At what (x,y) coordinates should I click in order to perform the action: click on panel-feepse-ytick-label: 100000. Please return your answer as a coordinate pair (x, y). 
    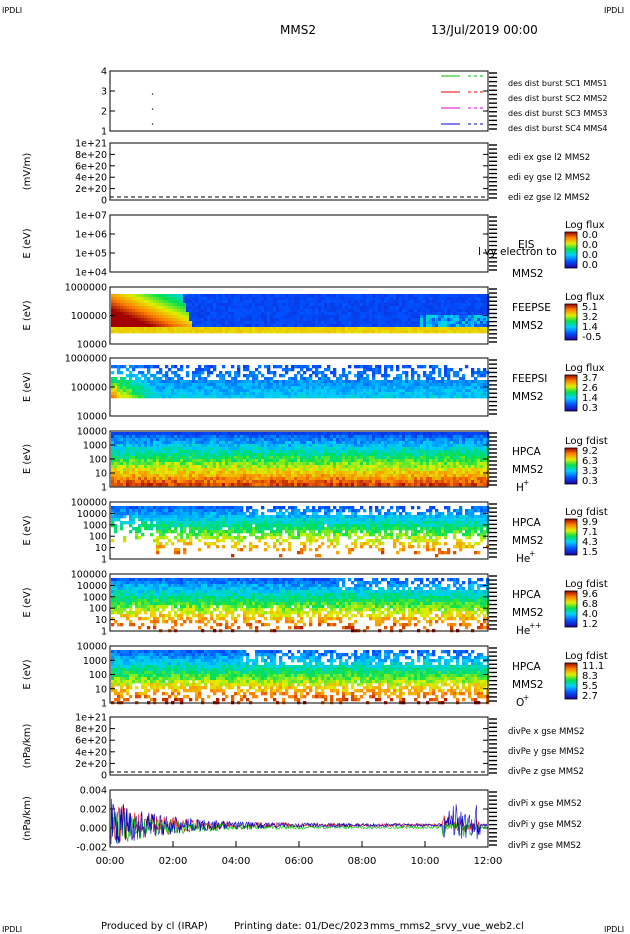
    Looking at the image, I should click on (89, 316).